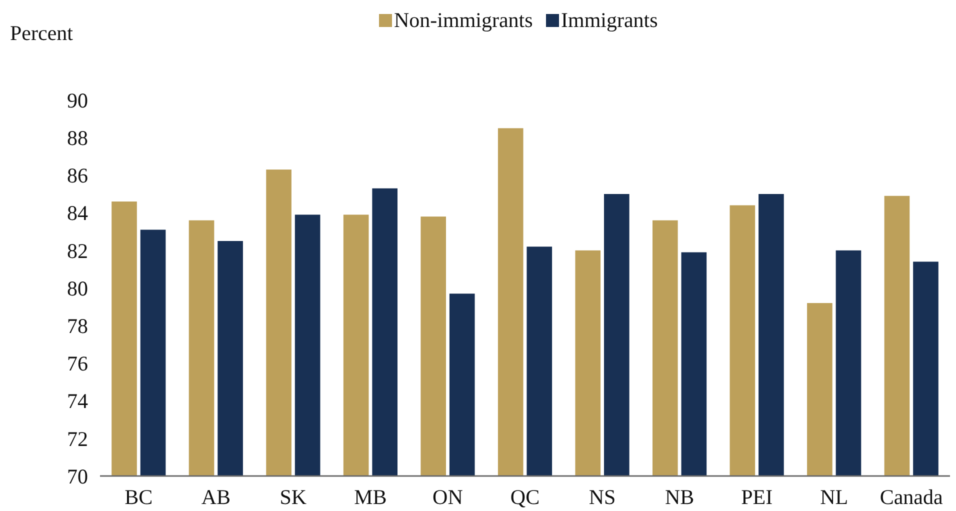  Describe the element at coordinates (757, 497) in the screenshot. I see `x-tick-label: PEI` at that location.